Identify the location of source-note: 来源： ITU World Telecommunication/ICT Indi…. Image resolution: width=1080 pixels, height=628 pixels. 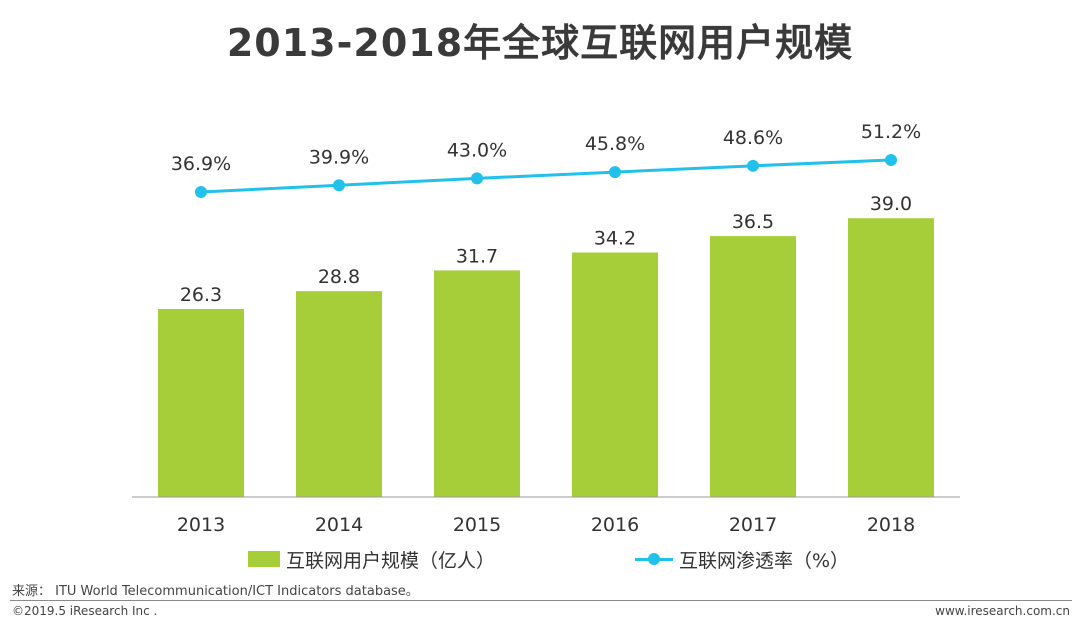
(215, 591).